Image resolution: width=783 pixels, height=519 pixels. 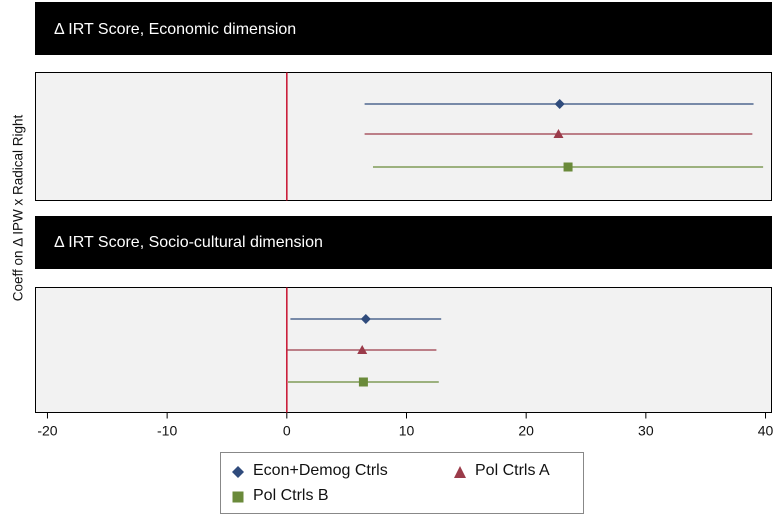 I want to click on x-tick-label: -20, so click(x=47, y=431).